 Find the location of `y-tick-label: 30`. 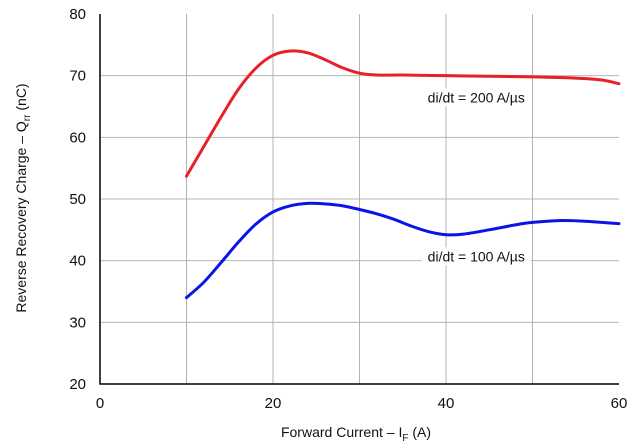

y-tick-label: 30 is located at coordinates (77, 322).